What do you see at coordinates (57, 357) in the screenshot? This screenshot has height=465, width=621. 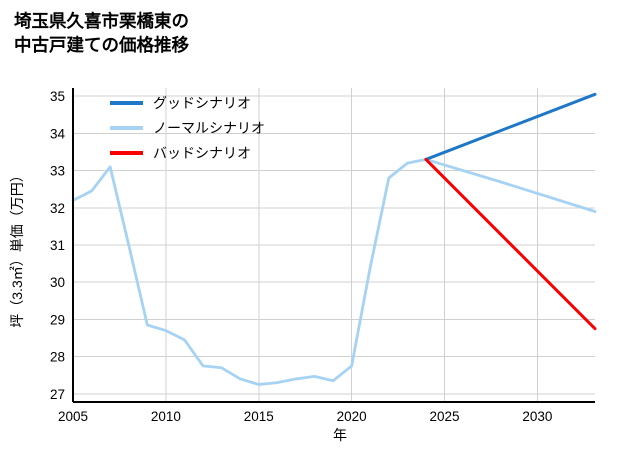 I see `y-tick-label: 28` at bounding box center [57, 357].